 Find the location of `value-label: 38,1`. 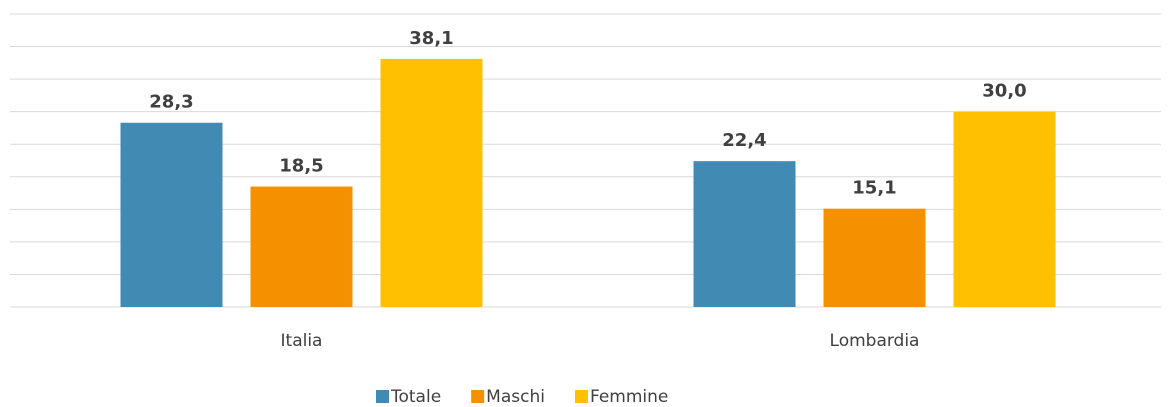

value-label: 38,1 is located at coordinates (431, 38).